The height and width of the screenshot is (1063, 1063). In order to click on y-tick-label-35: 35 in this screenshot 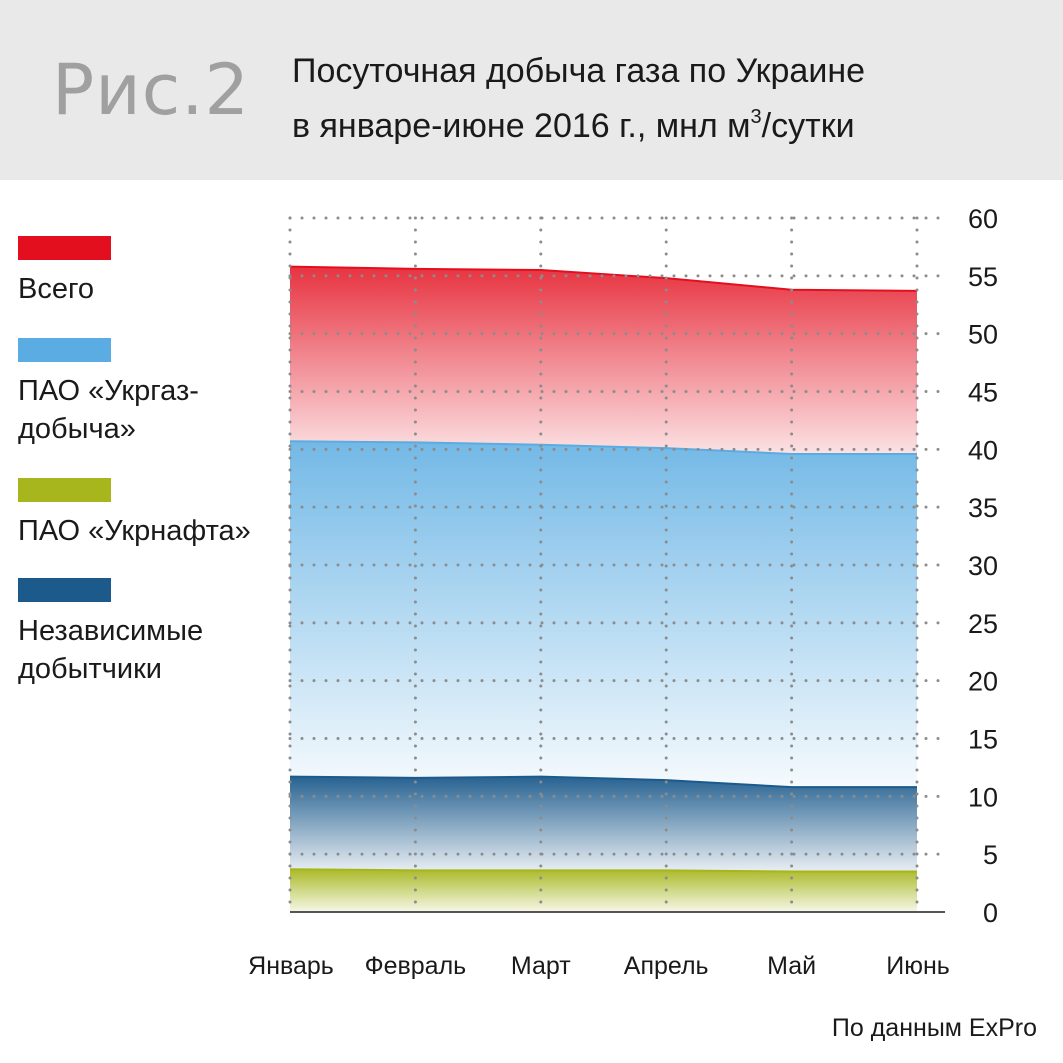, I will do `click(983, 508)`.